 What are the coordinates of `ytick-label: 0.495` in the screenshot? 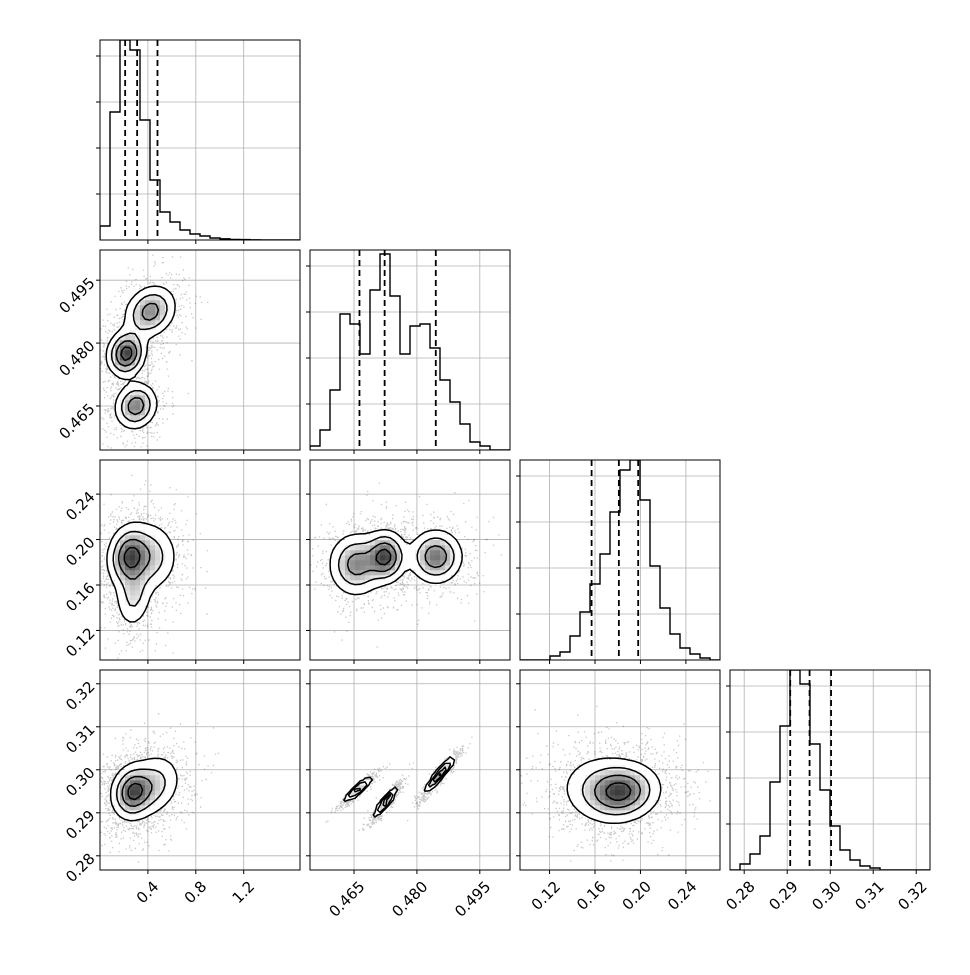 It's located at (76, 295).